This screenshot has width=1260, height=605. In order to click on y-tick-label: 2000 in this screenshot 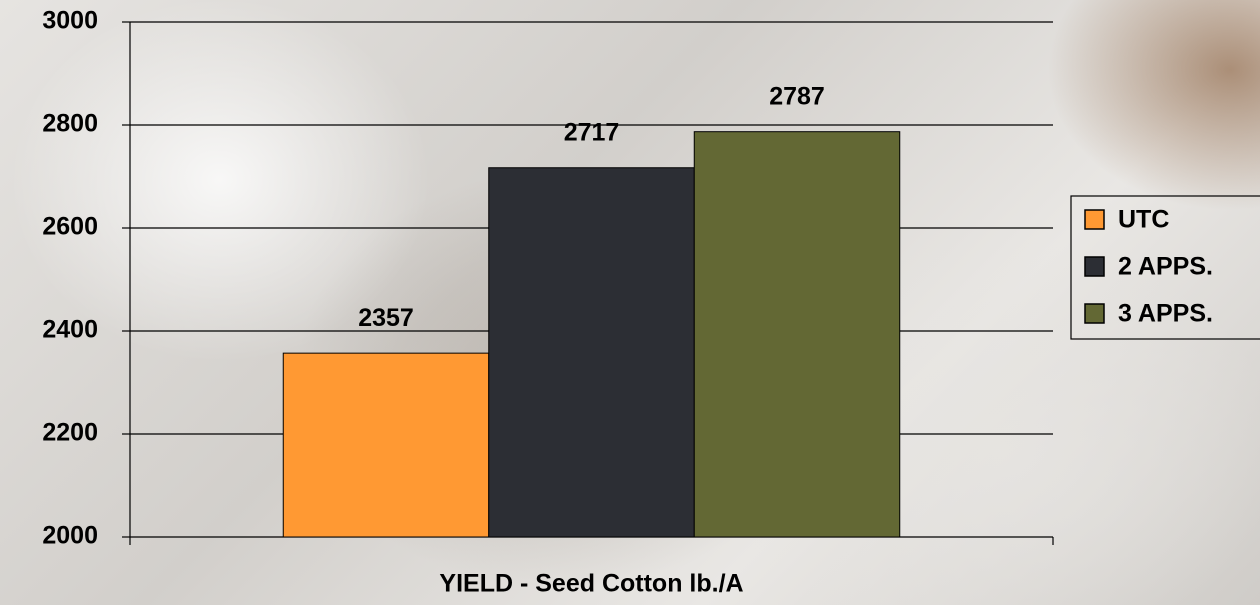, I will do `click(70, 536)`.